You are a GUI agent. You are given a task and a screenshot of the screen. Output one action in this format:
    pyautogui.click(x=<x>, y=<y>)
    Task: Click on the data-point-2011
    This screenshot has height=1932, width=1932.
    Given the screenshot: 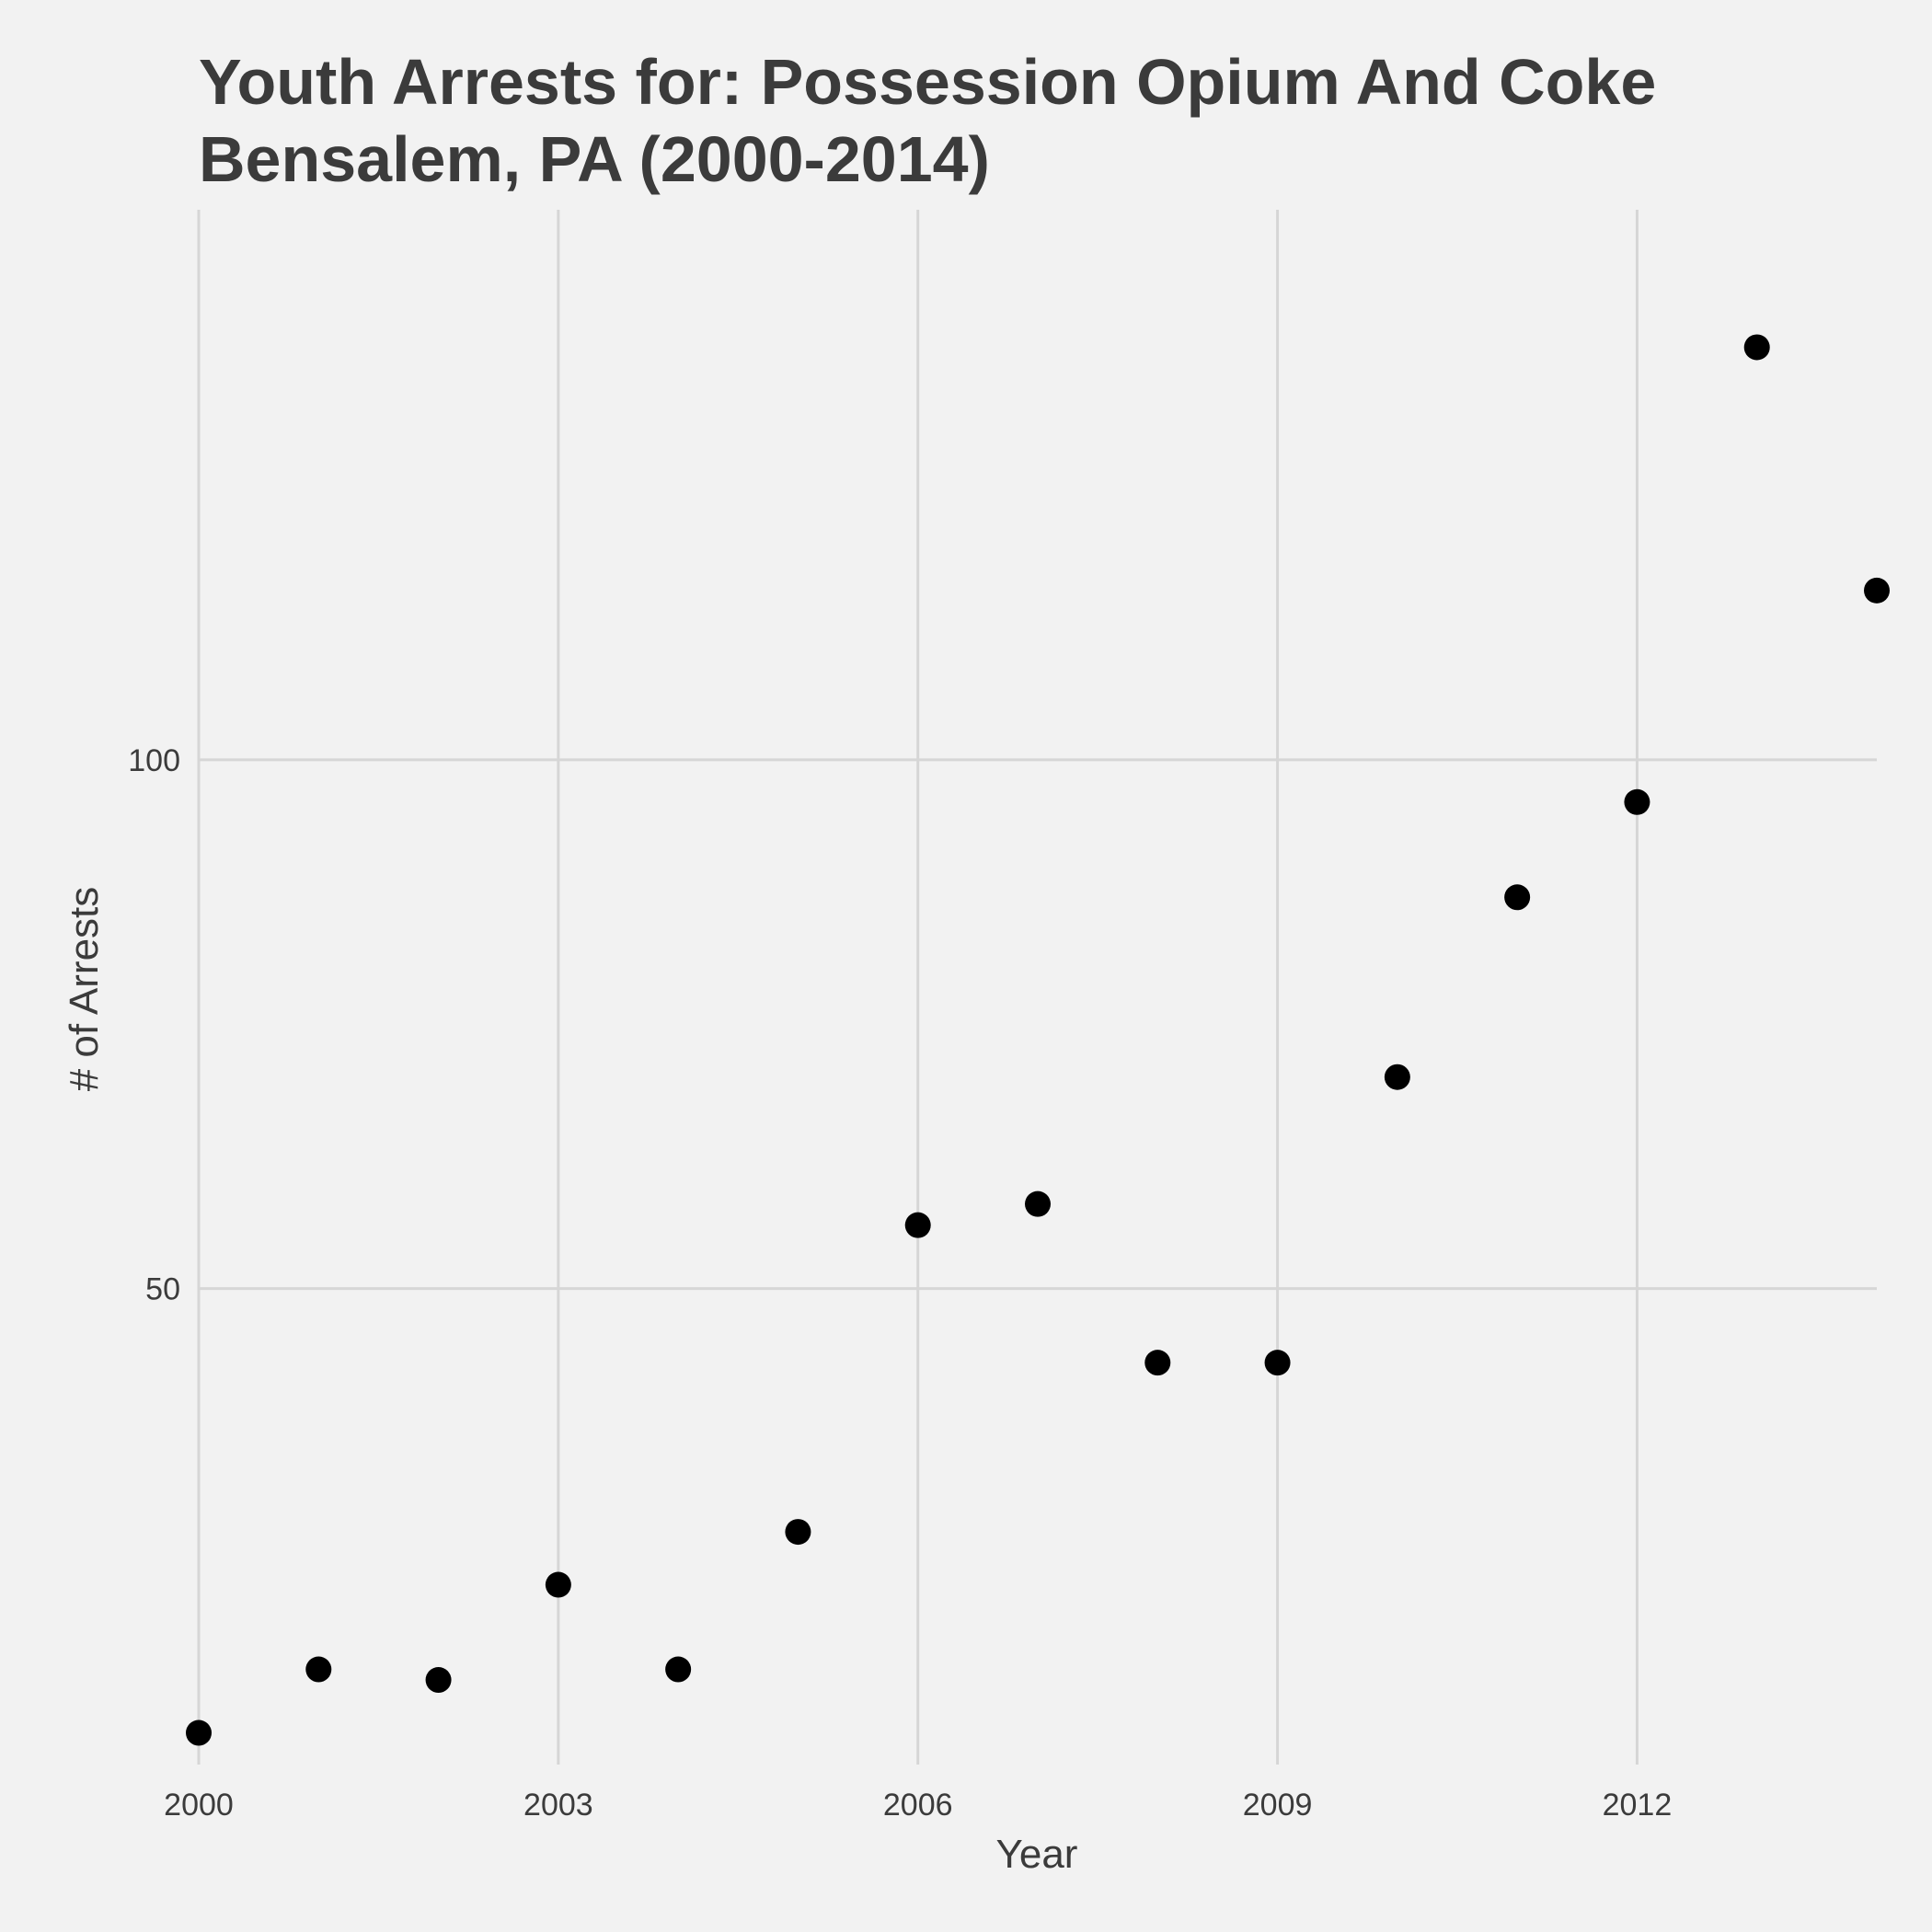 What is the action you would take?
    pyautogui.click(x=1517, y=897)
    